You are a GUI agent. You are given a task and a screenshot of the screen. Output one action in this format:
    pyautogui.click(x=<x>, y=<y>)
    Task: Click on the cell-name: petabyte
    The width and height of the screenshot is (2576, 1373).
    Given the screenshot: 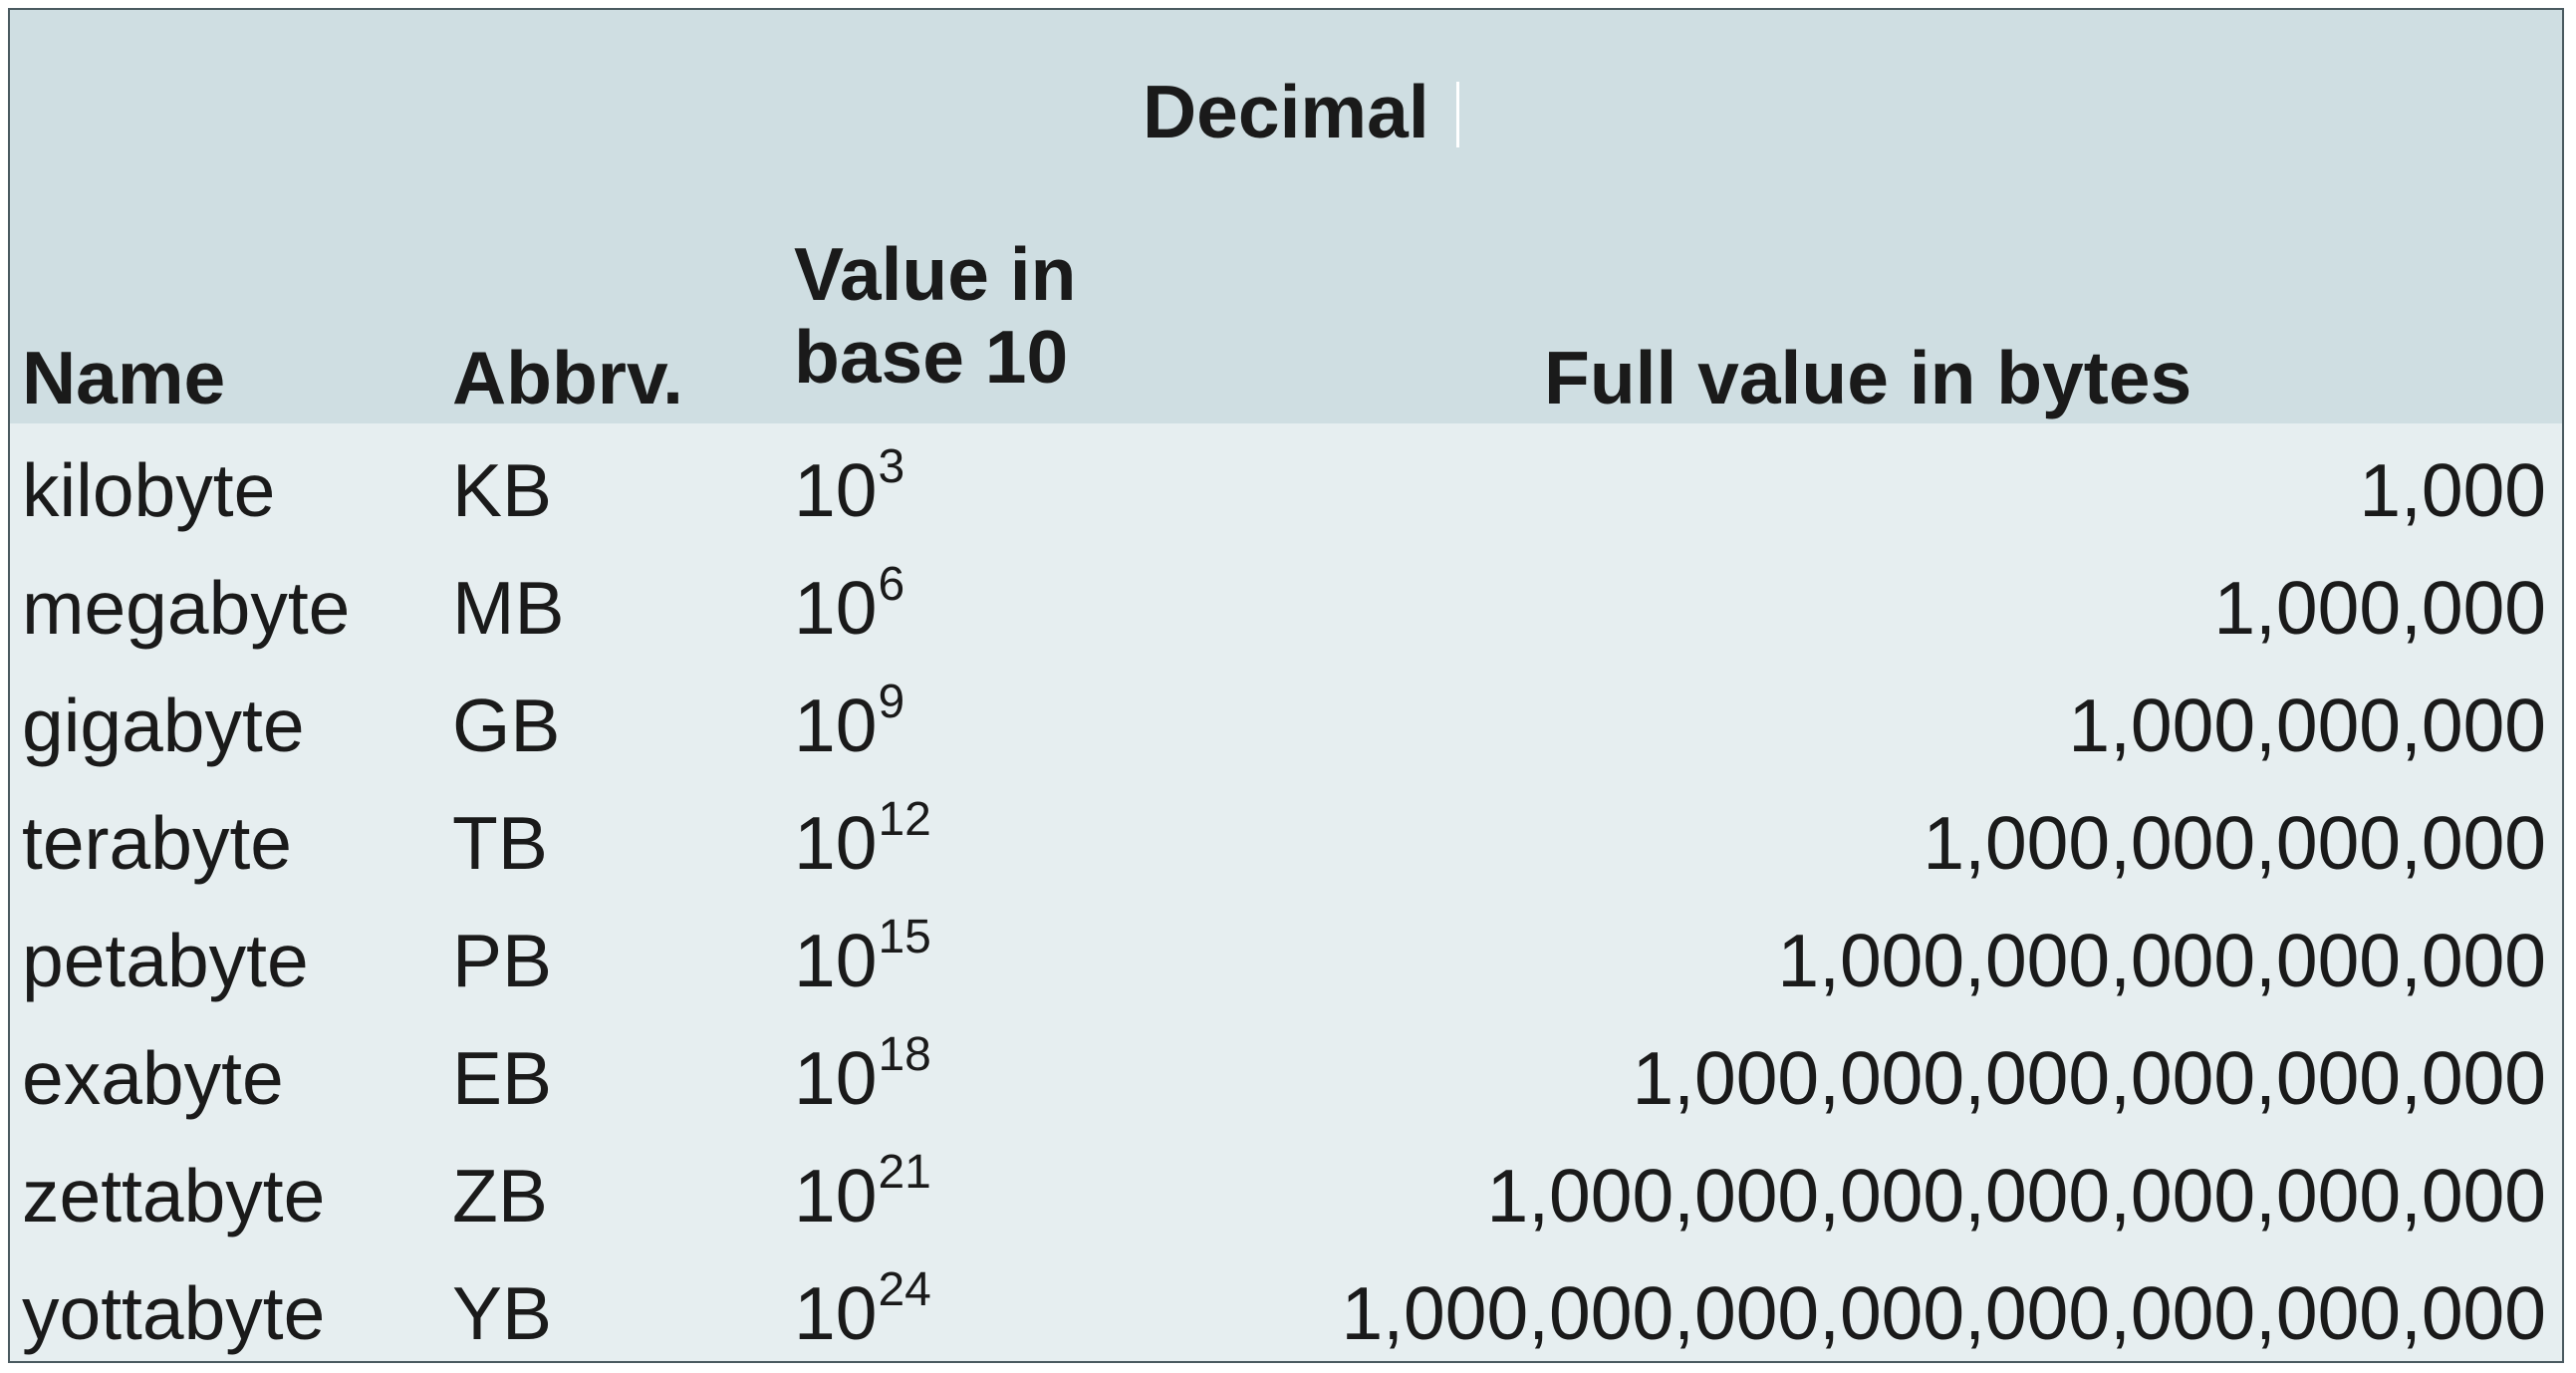 What is the action you would take?
    pyautogui.click(x=165, y=960)
    